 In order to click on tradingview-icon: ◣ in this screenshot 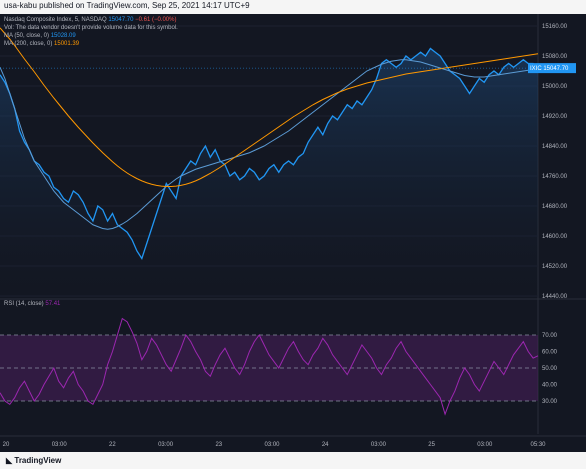, I will do `click(10, 460)`.